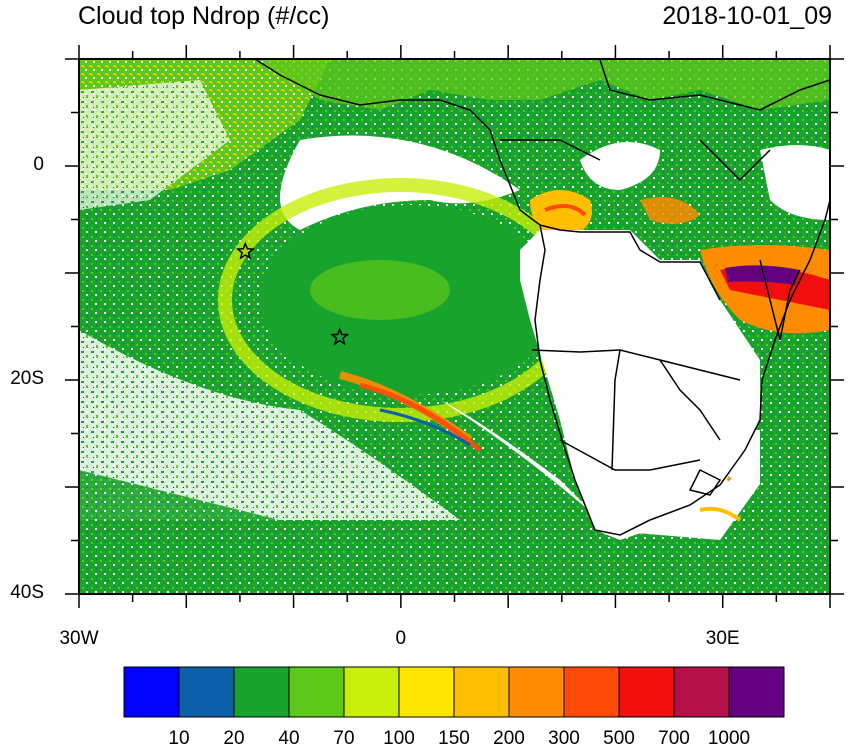  I want to click on colorbar-label: 20, so click(234, 738).